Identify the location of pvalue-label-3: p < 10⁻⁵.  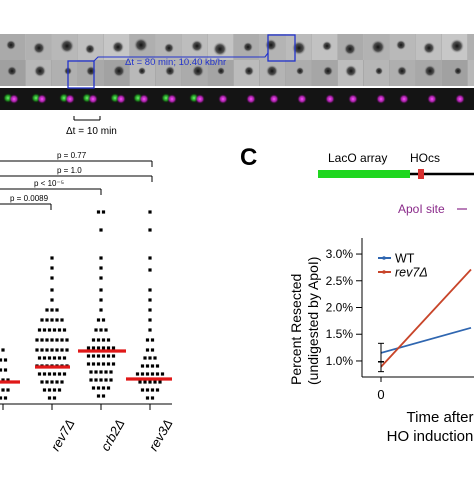
(49, 183).